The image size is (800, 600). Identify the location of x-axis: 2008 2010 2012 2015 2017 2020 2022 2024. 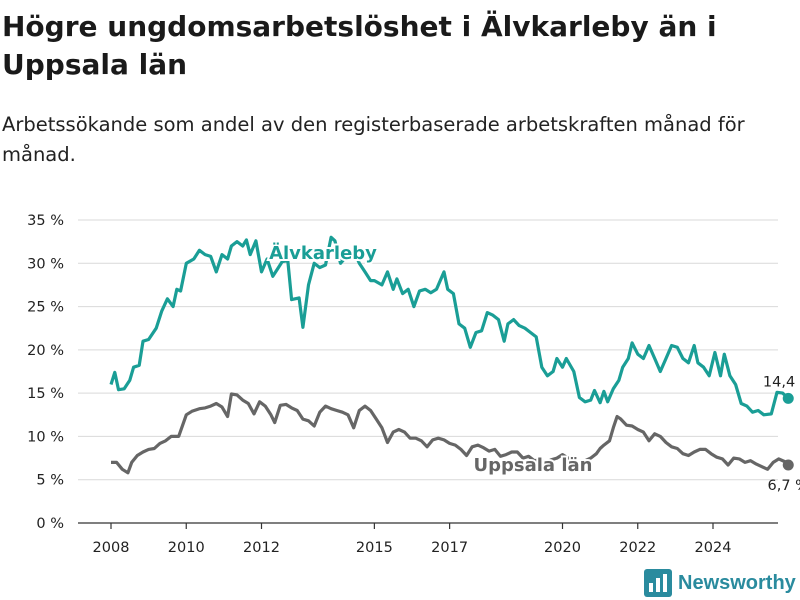
(412, 539).